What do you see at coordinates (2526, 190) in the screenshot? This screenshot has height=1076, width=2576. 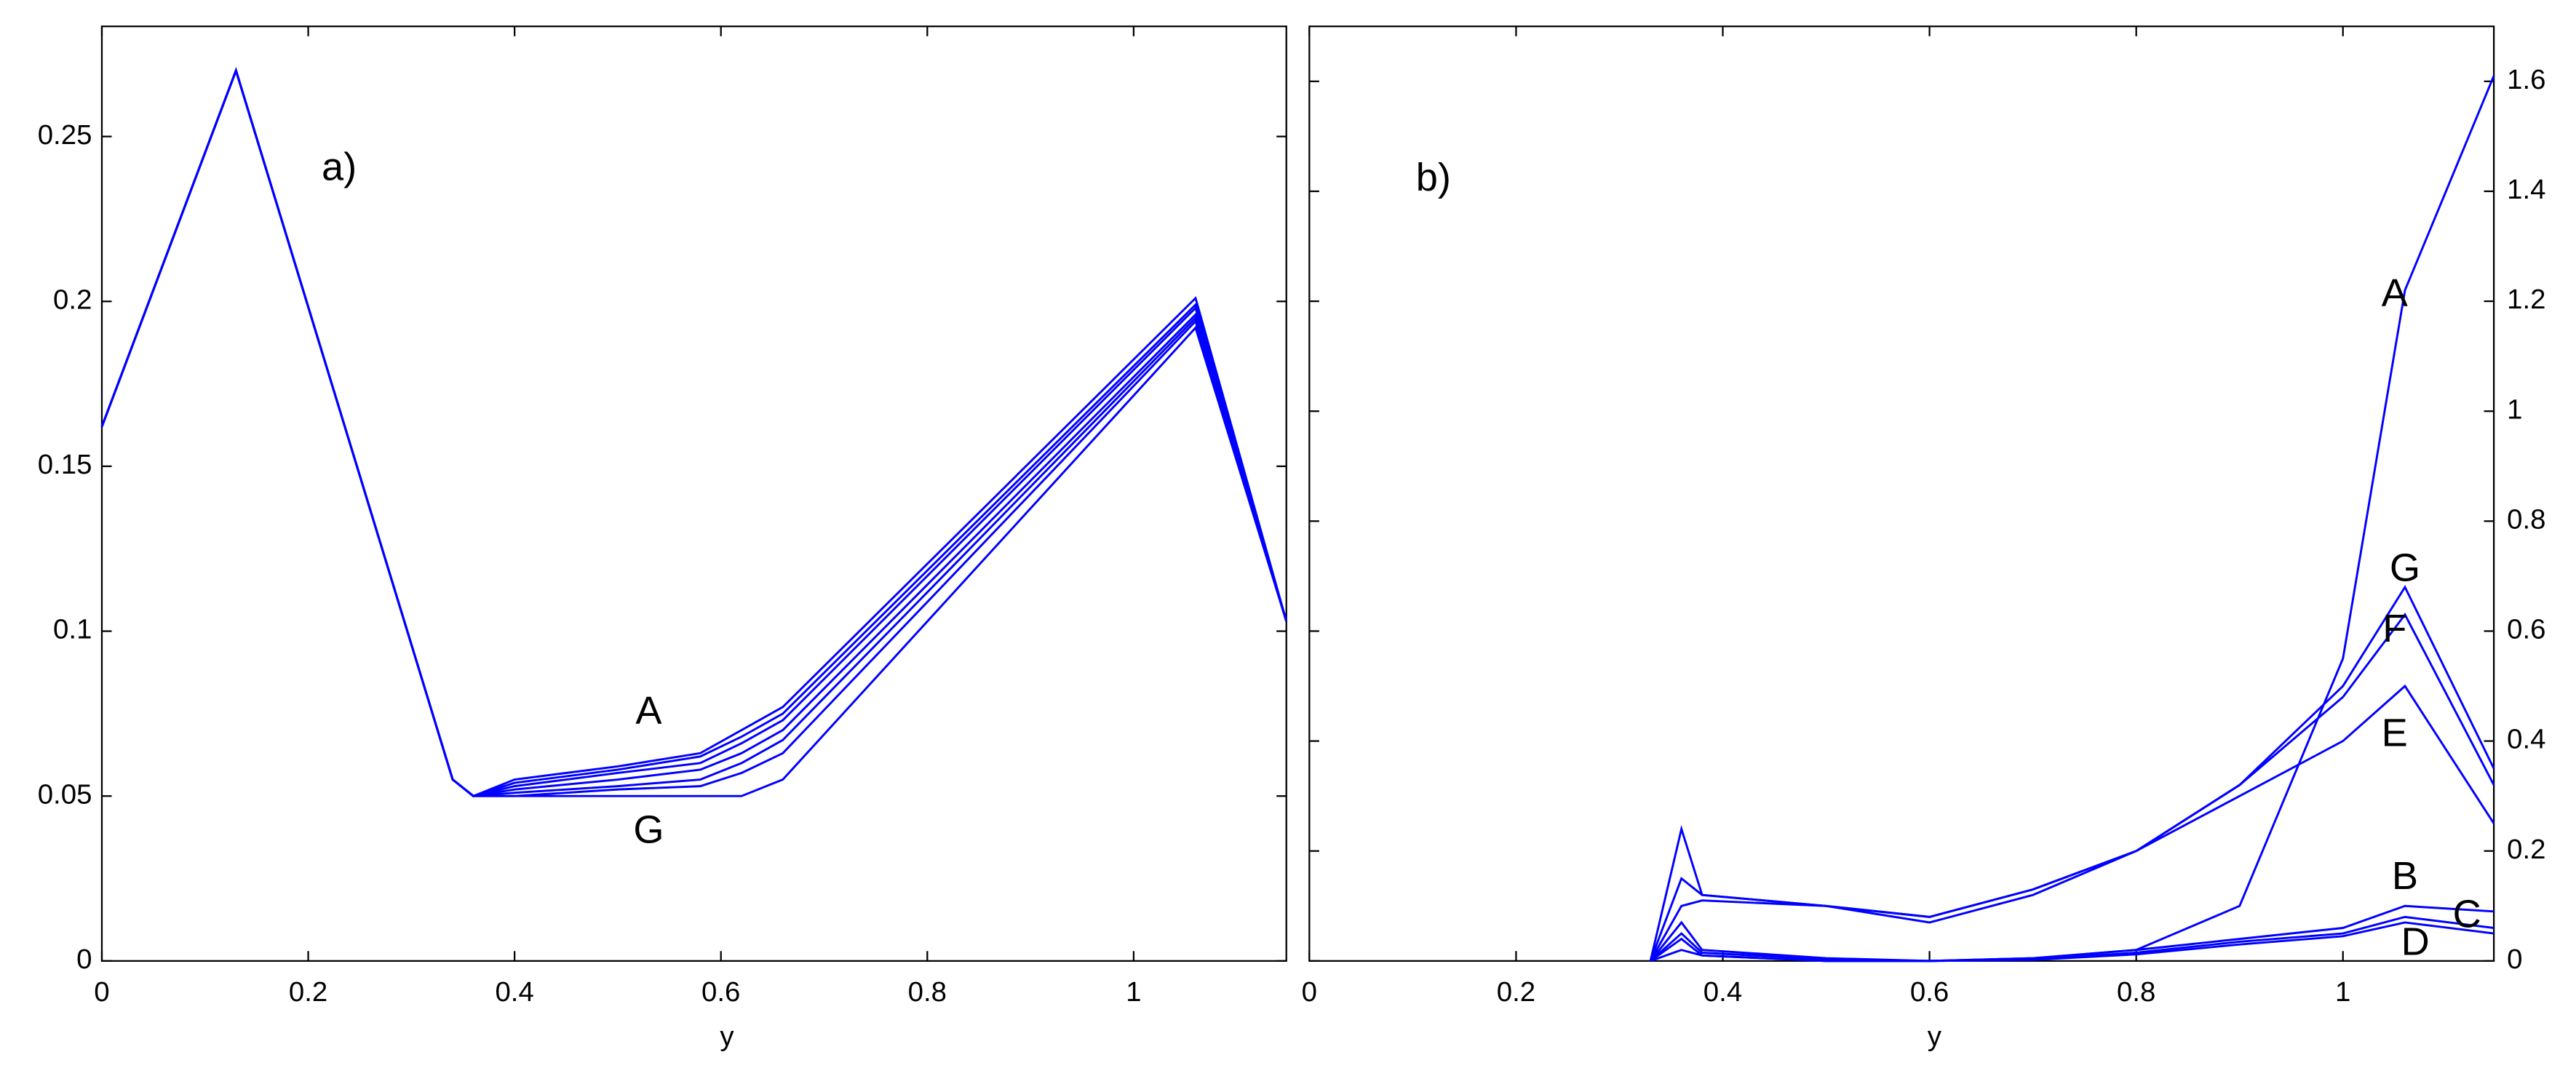 I see `y-tick-label: 1.4` at bounding box center [2526, 190].